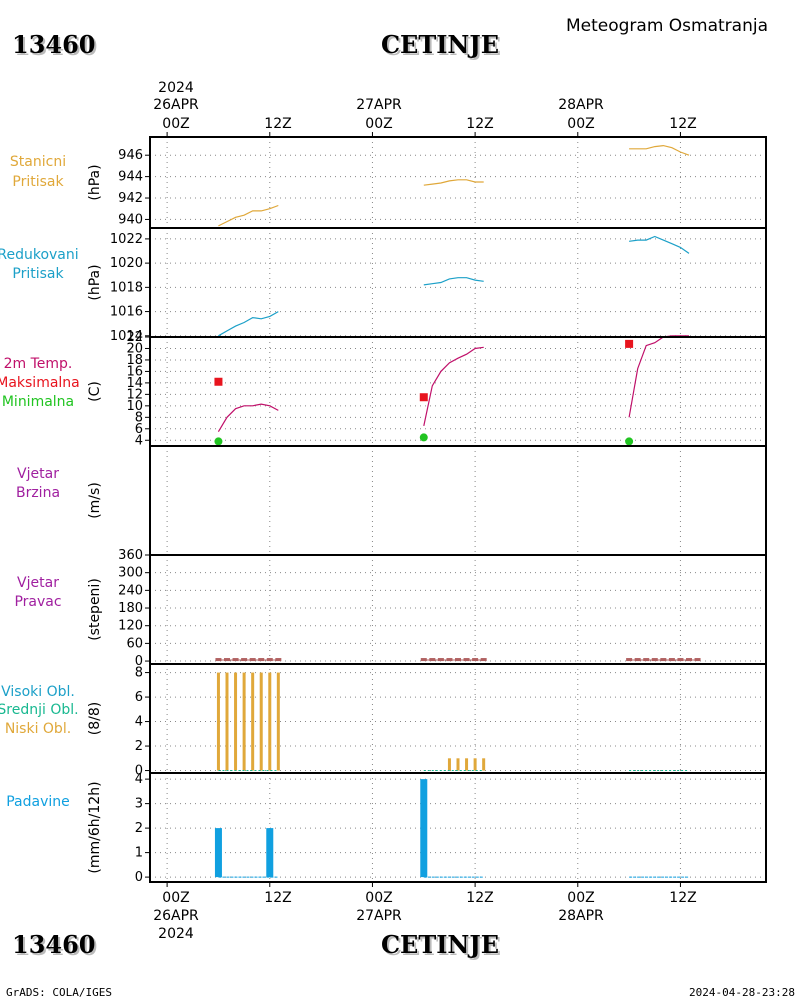 The width and height of the screenshot is (800, 1000). Describe the element at coordinates (95, 500) in the screenshot. I see `unit-label: (m/s)` at that location.